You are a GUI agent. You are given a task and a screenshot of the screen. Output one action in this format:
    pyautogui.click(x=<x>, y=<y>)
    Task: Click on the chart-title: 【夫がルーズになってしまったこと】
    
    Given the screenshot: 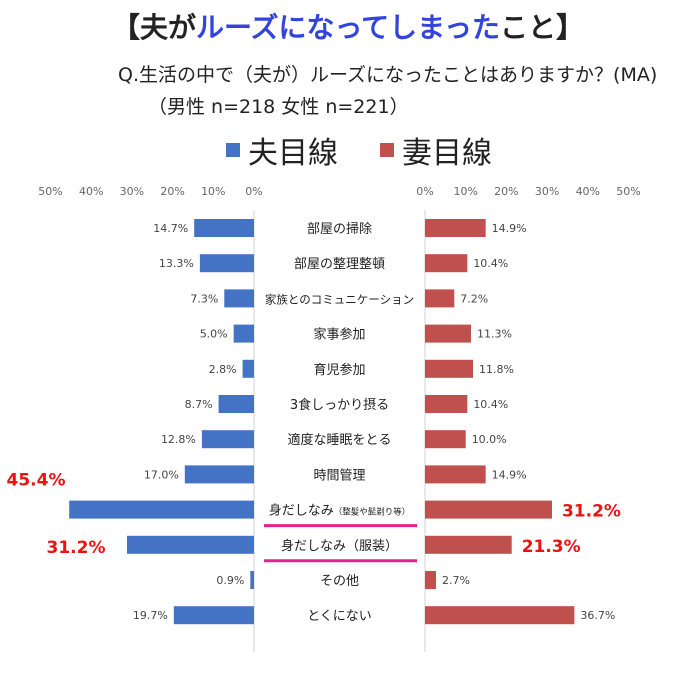 What is the action you would take?
    pyautogui.click(x=348, y=26)
    